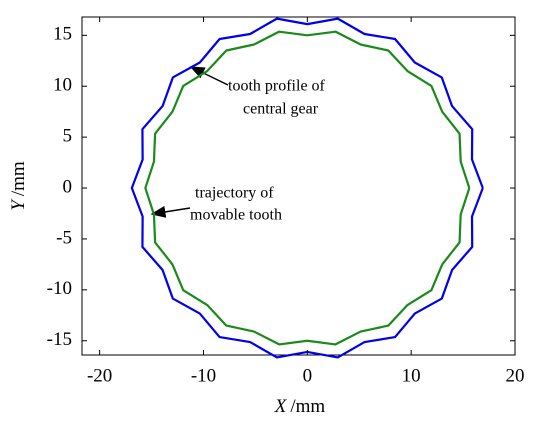  I want to click on x-tick-label: -10, so click(203, 375).